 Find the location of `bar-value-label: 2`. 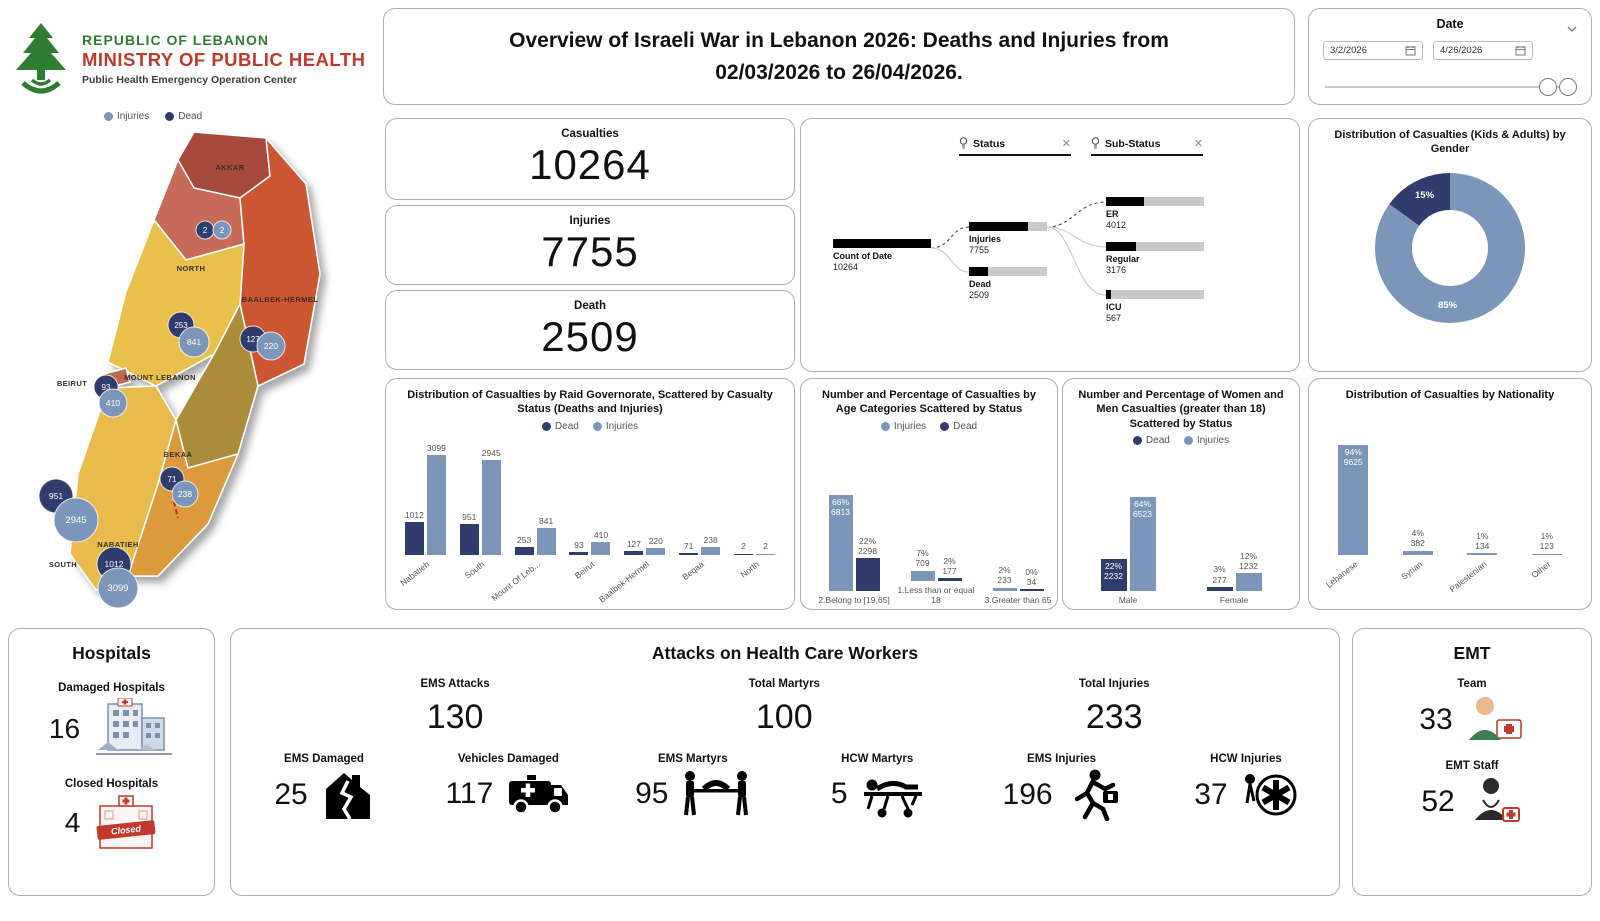

bar-value-label: 2 is located at coordinates (743, 546).